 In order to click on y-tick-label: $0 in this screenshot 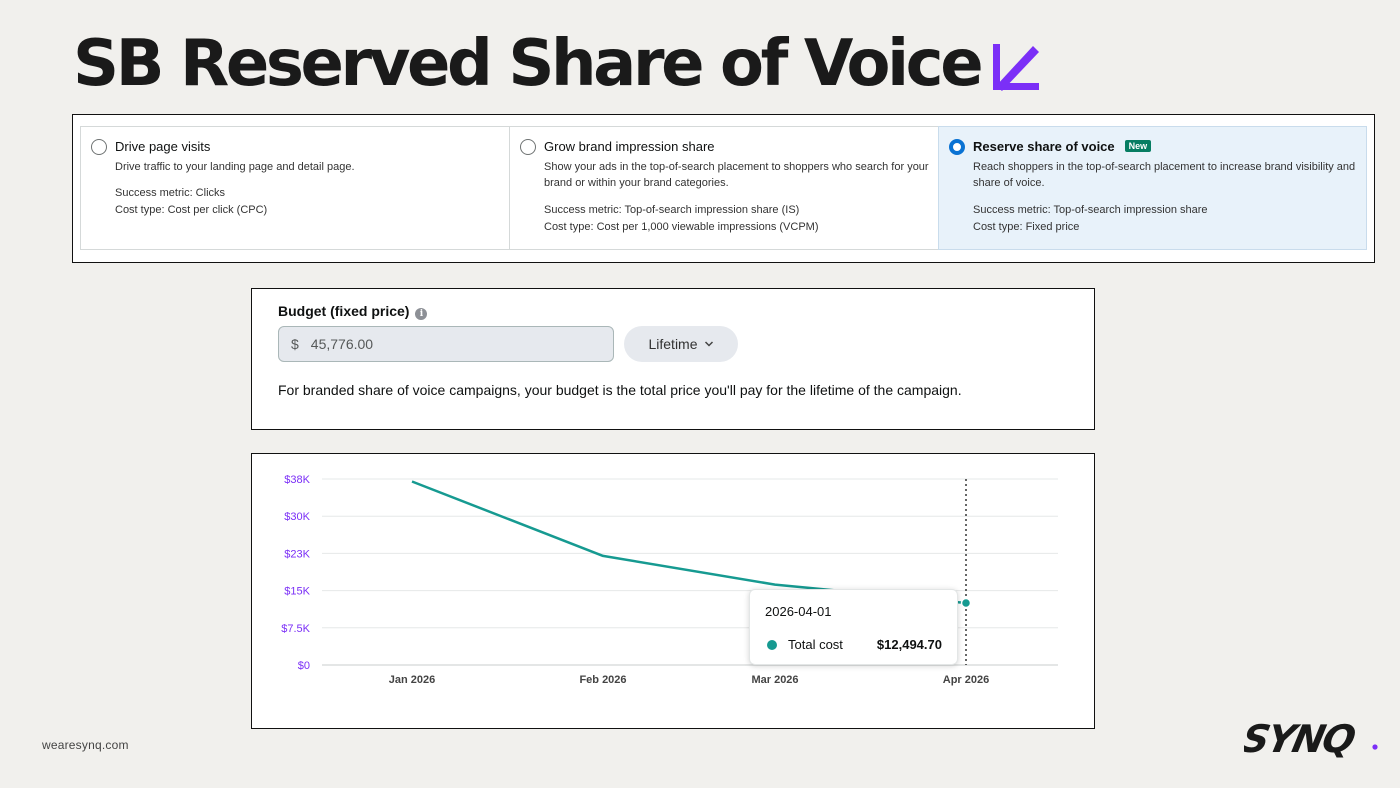, I will do `click(304, 666)`.